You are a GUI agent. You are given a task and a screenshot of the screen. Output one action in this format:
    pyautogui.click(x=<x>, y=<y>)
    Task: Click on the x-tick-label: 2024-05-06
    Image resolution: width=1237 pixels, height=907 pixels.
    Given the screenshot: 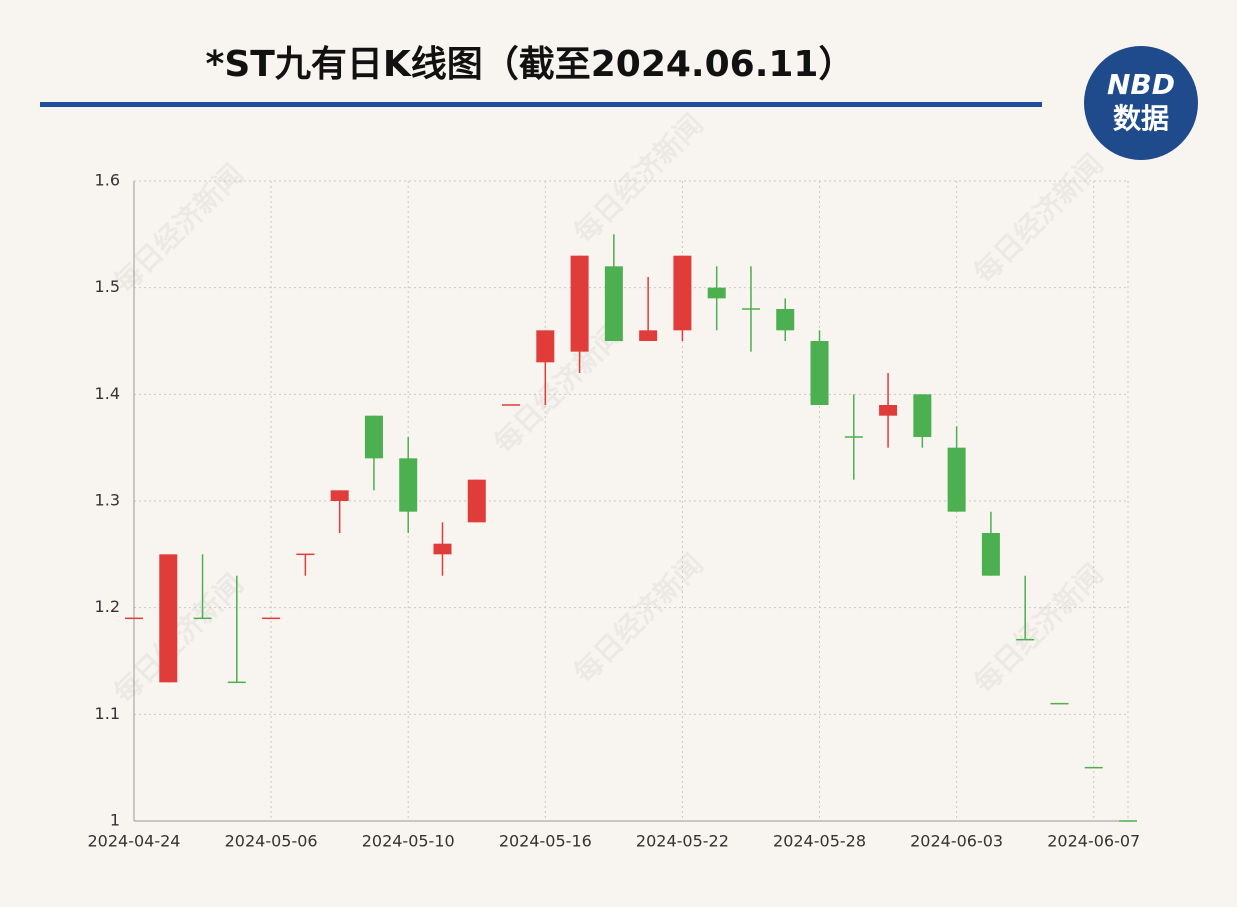 What is the action you would take?
    pyautogui.click(x=271, y=841)
    